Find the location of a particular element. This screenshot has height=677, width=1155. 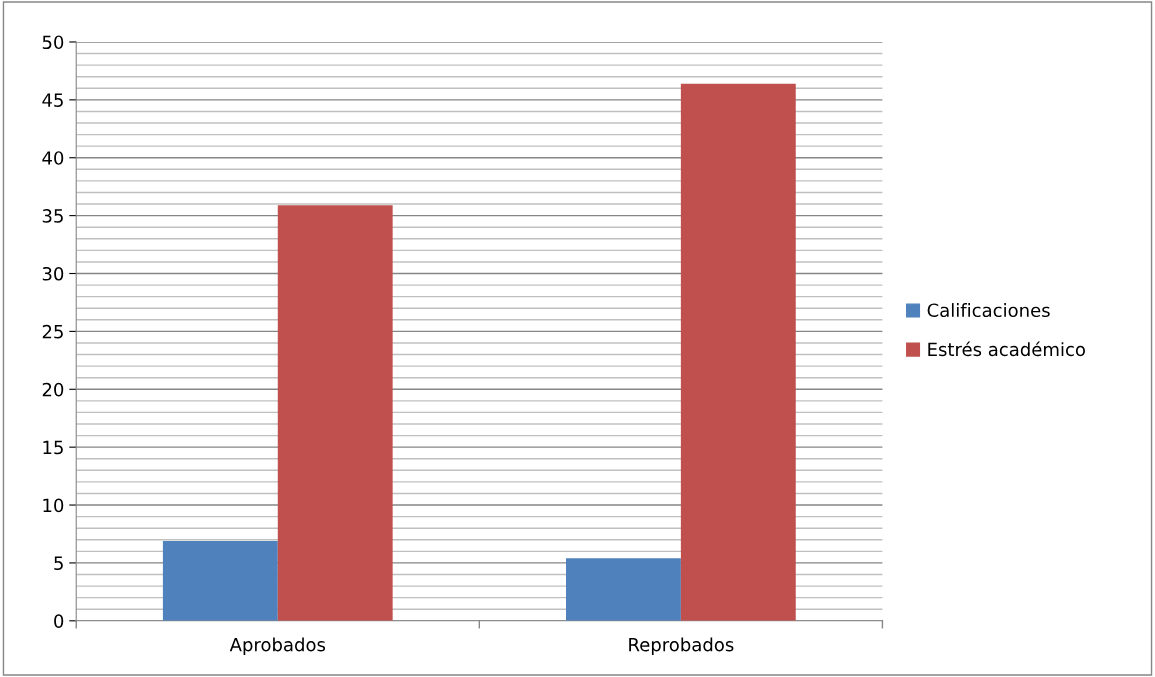

y-tick-label: 10 is located at coordinates (53, 505).